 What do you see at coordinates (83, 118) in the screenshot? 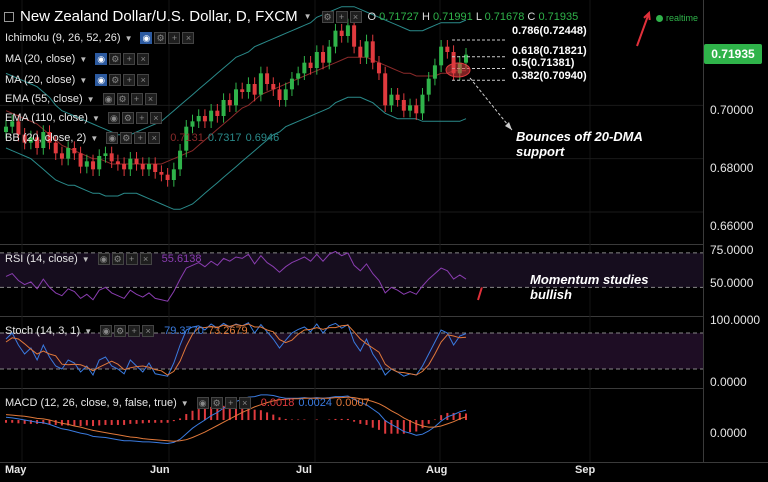
I see `indicator-ema-110: EMA (110, close) ▼ ◉ ⚙ + ×` at bounding box center [83, 118].